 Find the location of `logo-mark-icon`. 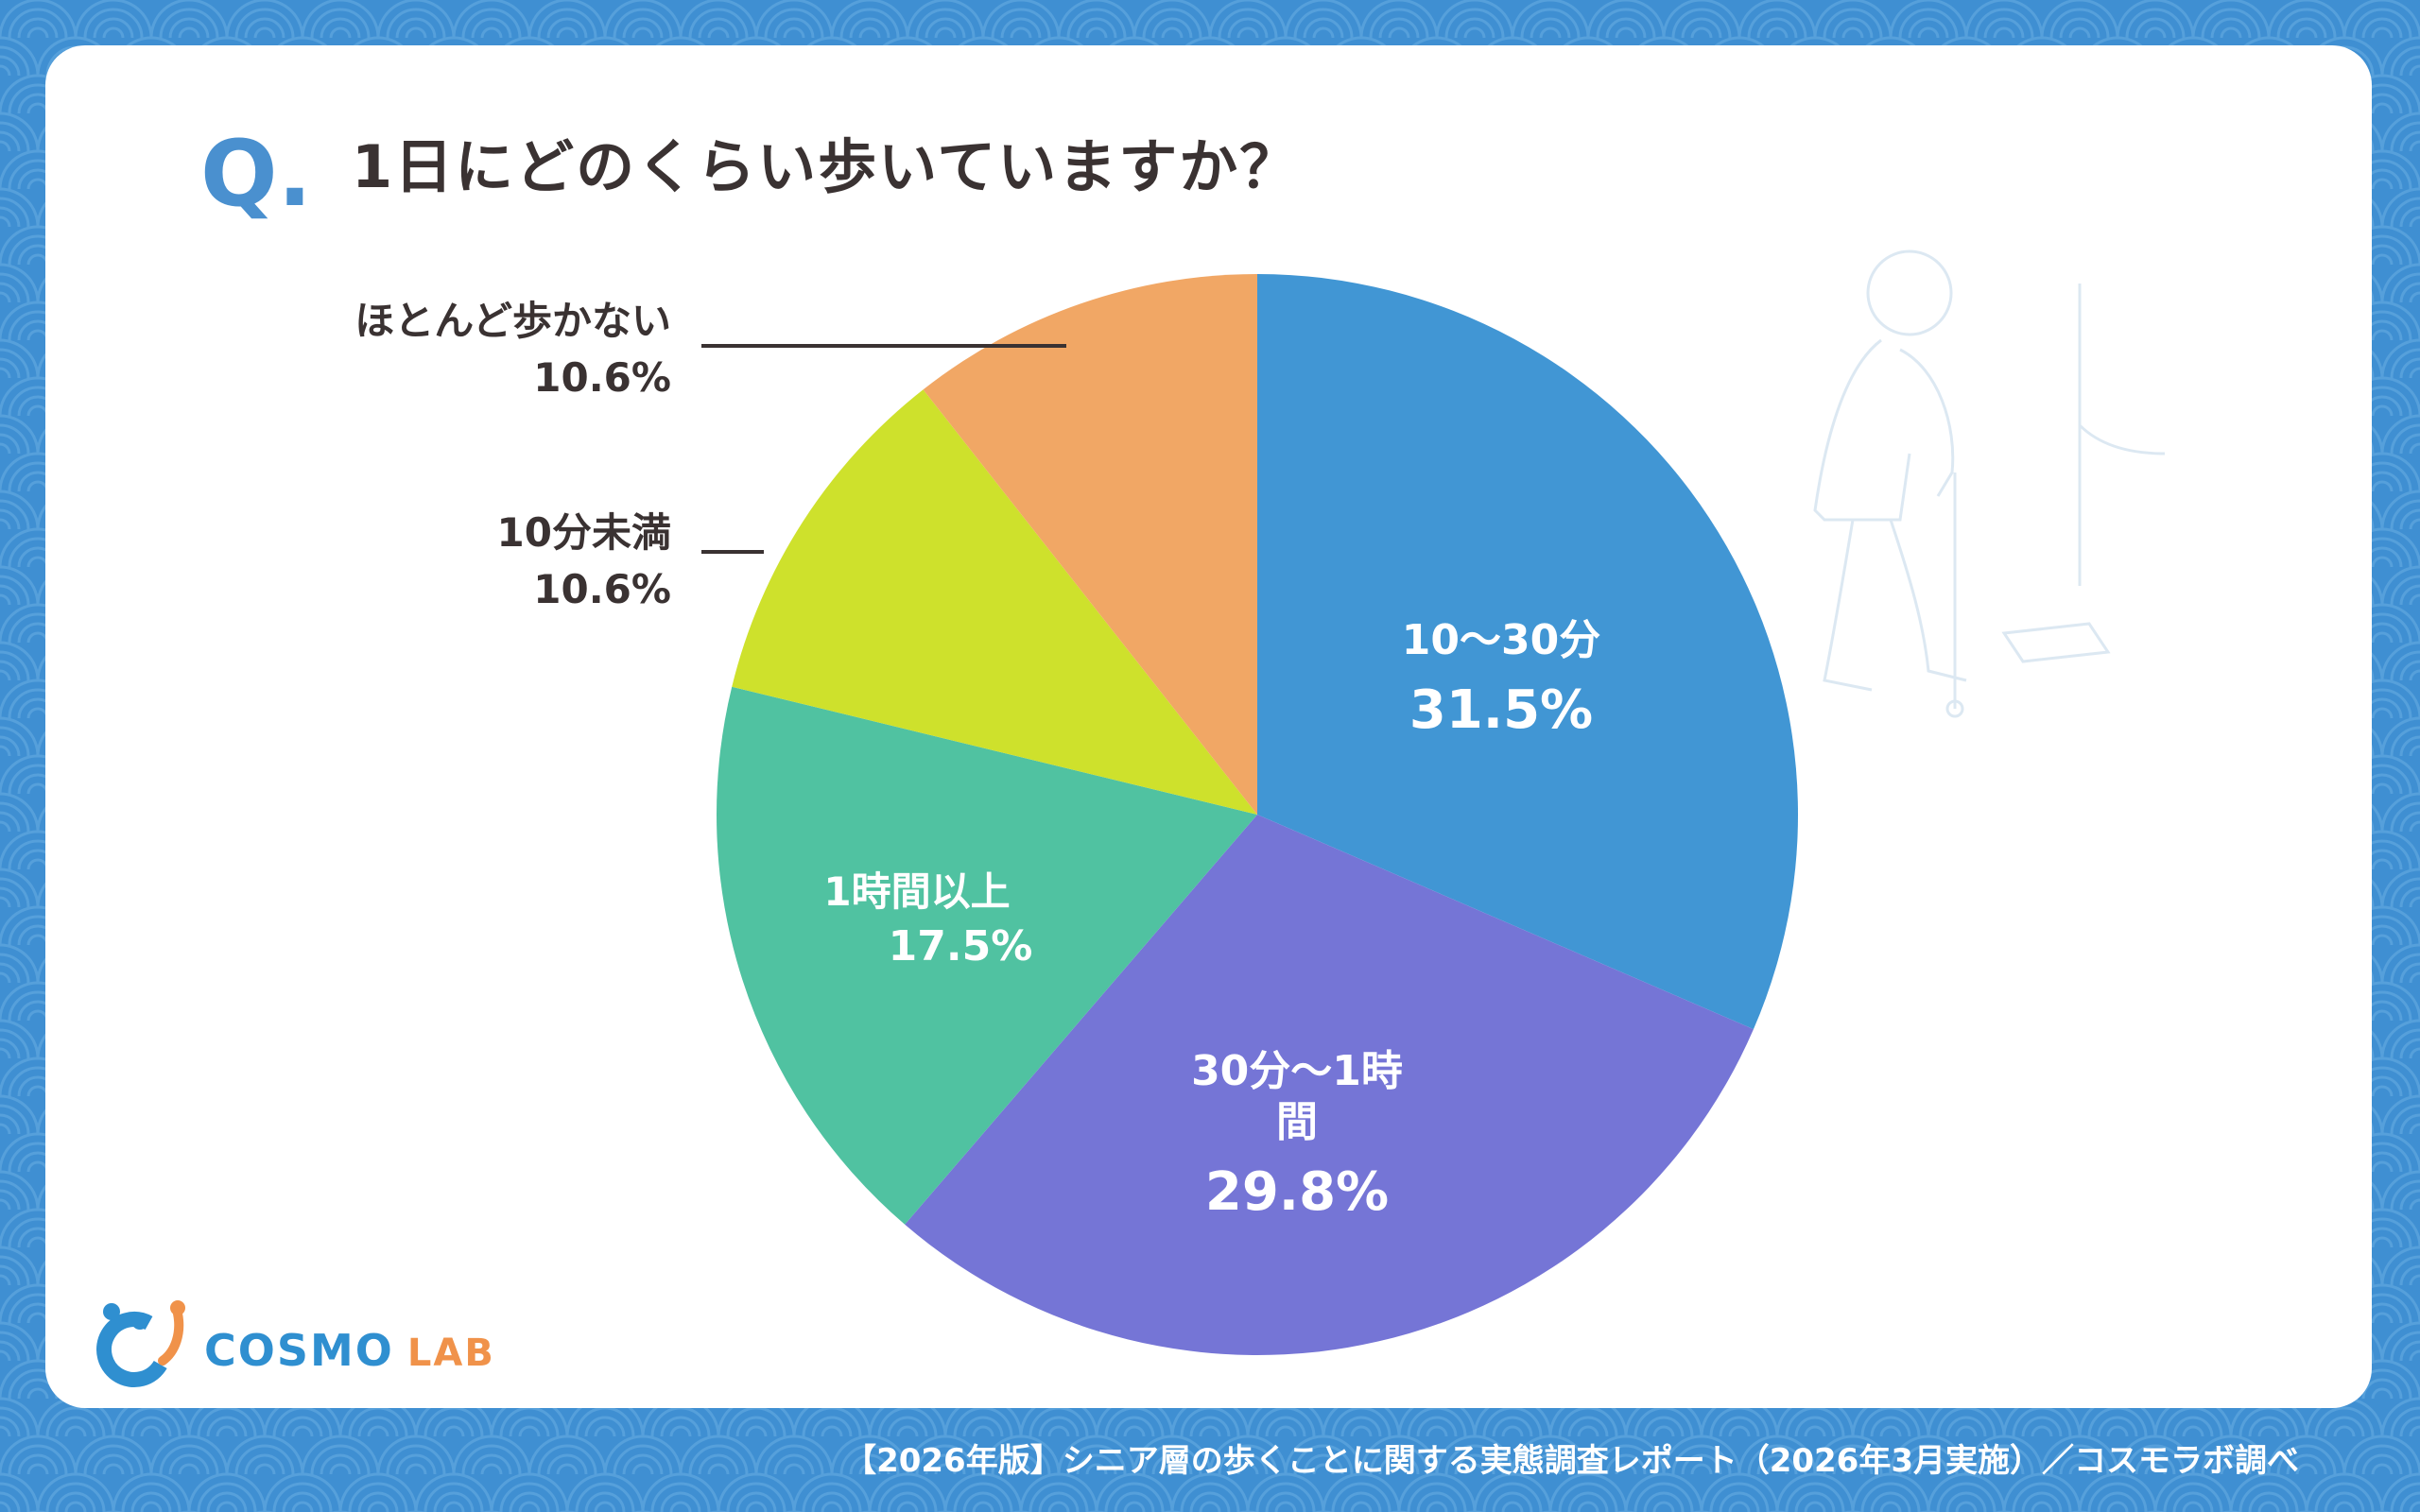

logo-mark-icon is located at coordinates (140, 1343).